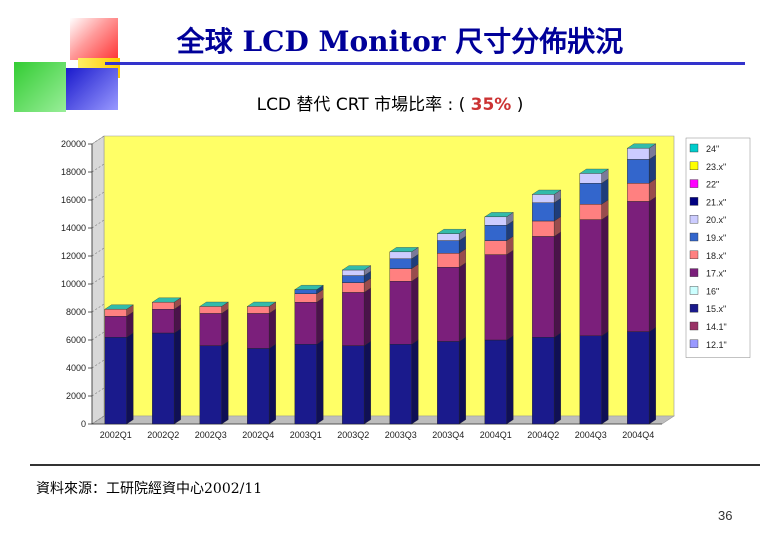 This screenshot has width=780, height=540. What do you see at coordinates (92, 89) in the screenshot?
I see `deco-block-blue` at bounding box center [92, 89].